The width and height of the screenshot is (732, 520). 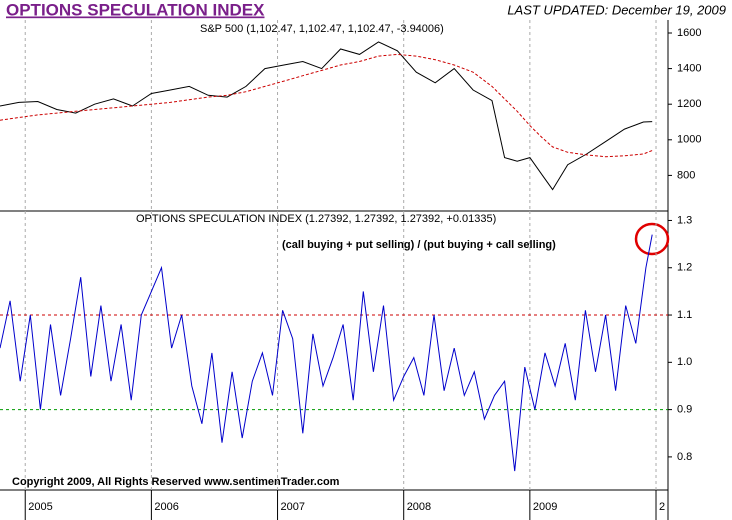 I want to click on y-tick-label: 1400, so click(x=689, y=69).